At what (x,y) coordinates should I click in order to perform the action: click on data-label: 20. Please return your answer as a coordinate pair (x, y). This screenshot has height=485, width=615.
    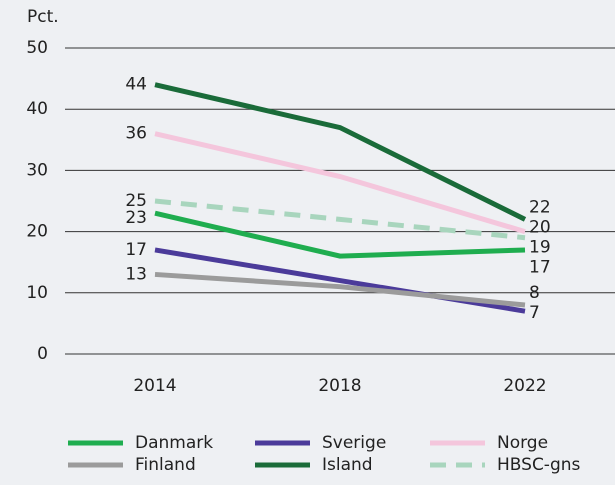
    Looking at the image, I should click on (540, 227).